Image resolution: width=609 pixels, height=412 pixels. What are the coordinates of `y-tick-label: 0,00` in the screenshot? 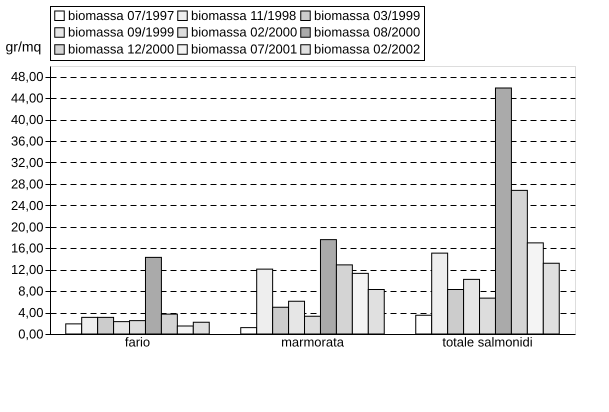 It's located at (31, 334).